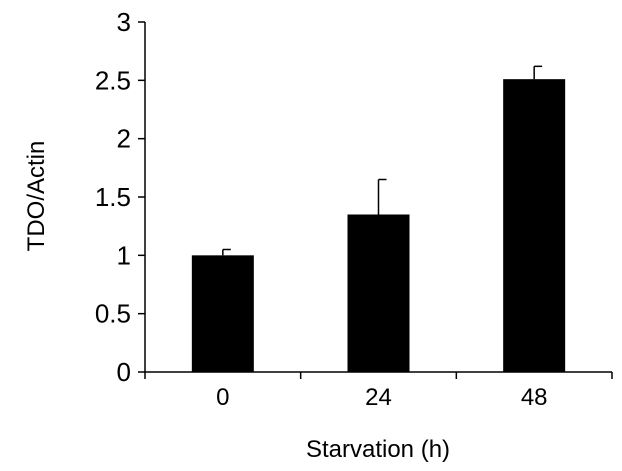  I want to click on y-tick-label: 1.5, so click(113, 197).